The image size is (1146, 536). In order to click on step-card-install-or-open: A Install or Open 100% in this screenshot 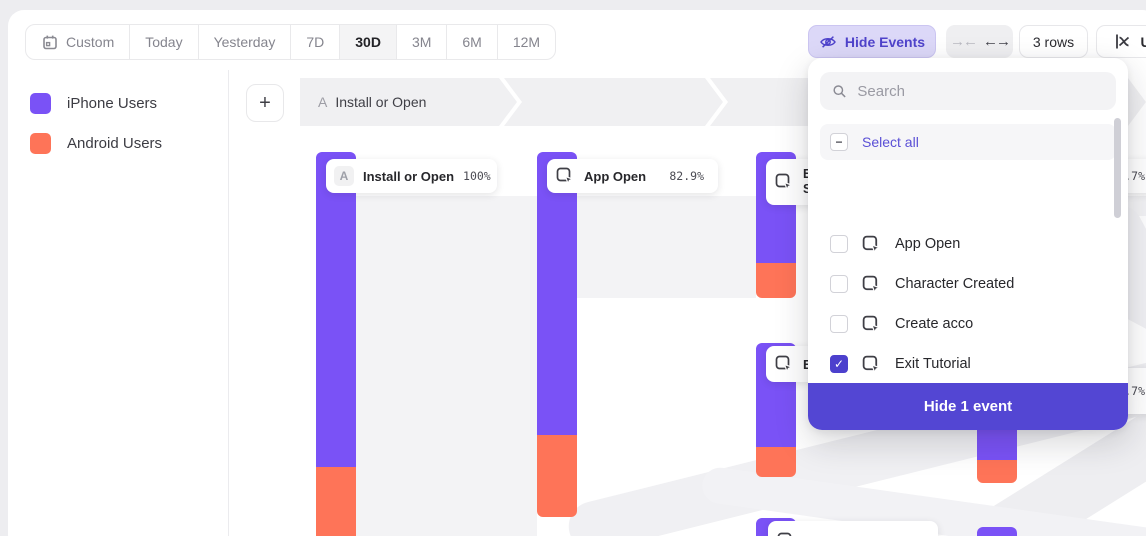, I will do `click(411, 176)`.